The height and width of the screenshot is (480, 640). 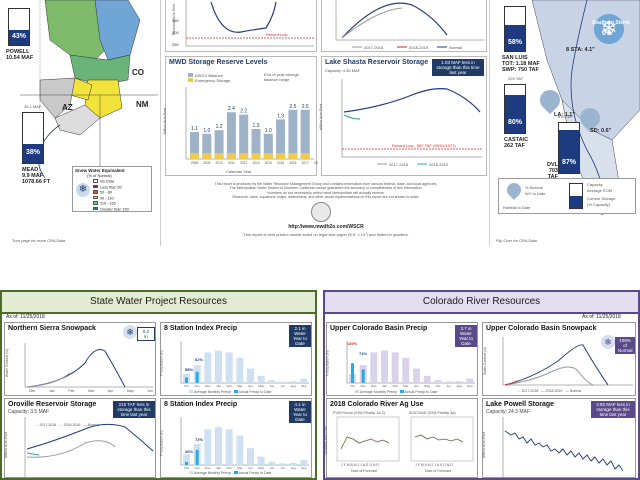 What do you see at coordinates (7, 363) in the screenshot?
I see `n-sierra-ylabel: Water Content (in)` at bounding box center [7, 363].